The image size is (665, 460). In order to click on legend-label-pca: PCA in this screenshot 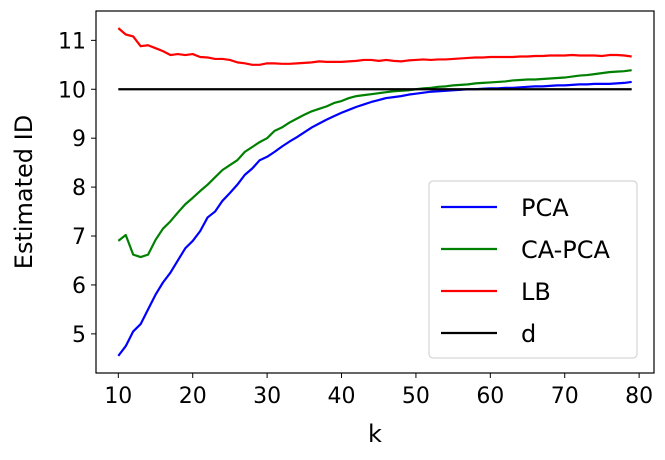, I will do `click(545, 208)`.